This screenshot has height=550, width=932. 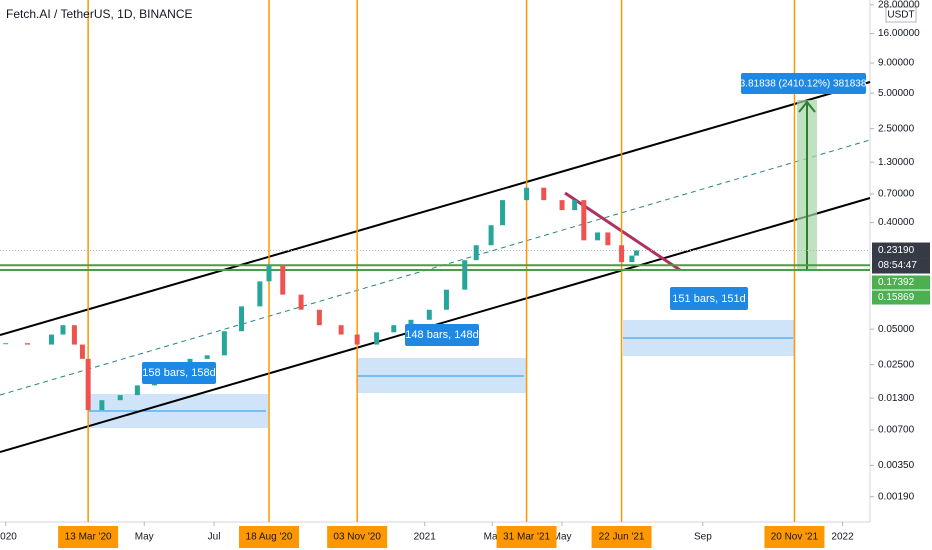 I want to click on last-price-box, so click(x=901, y=250).